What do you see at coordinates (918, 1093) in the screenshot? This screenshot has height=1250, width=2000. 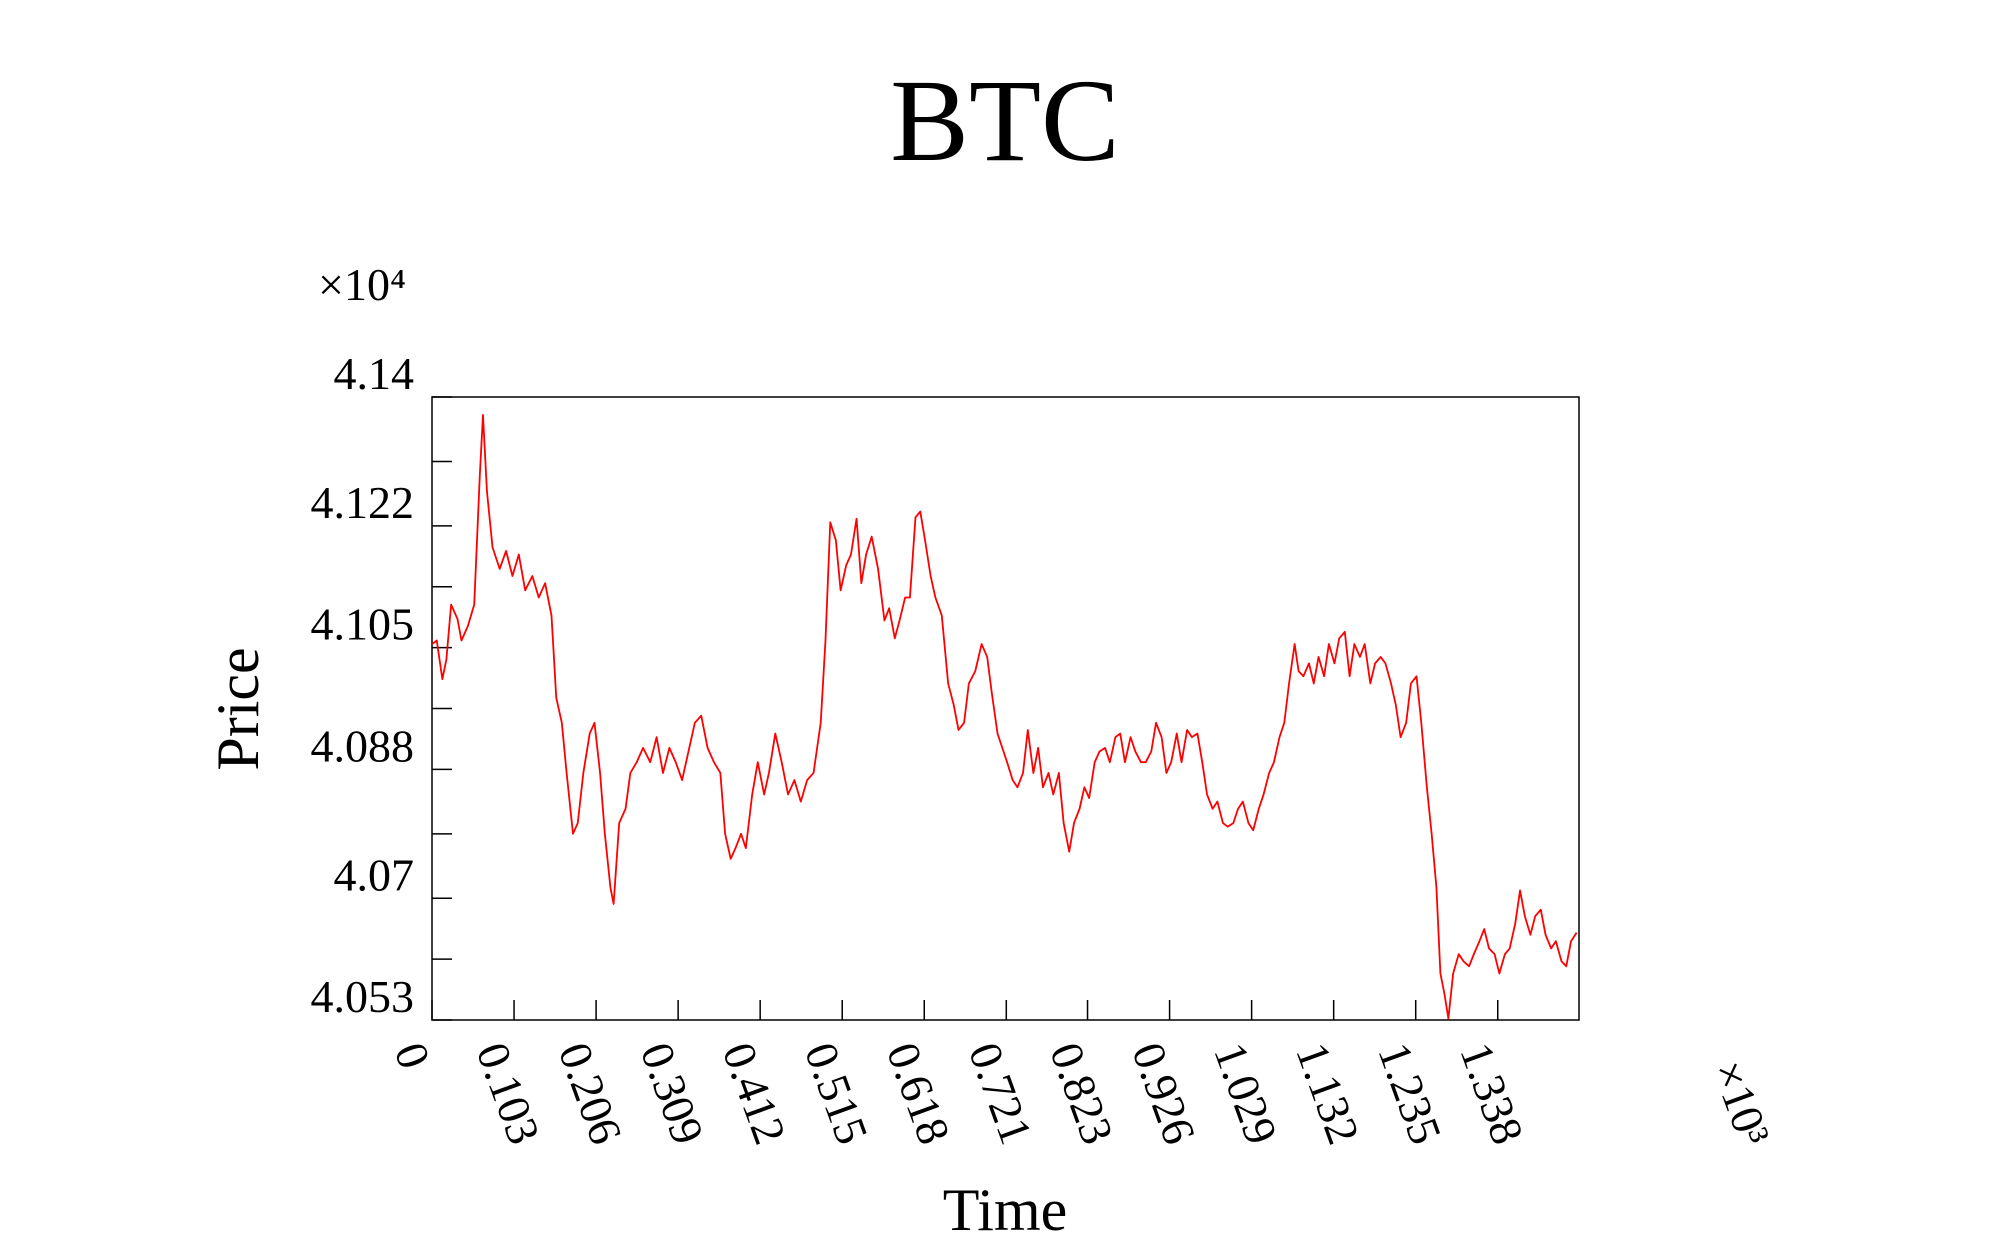 I see `x-tick-label: 0.618` at bounding box center [918, 1093].